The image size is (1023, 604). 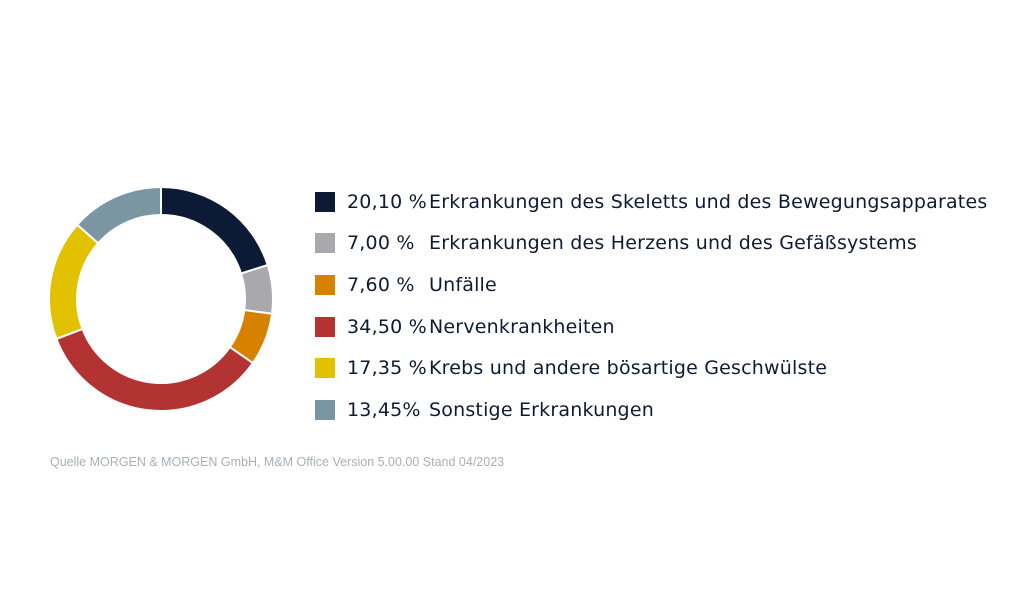 What do you see at coordinates (651, 285) in the screenshot?
I see `legend-item-unfaelle: 7,60 % Unfälle` at bounding box center [651, 285].